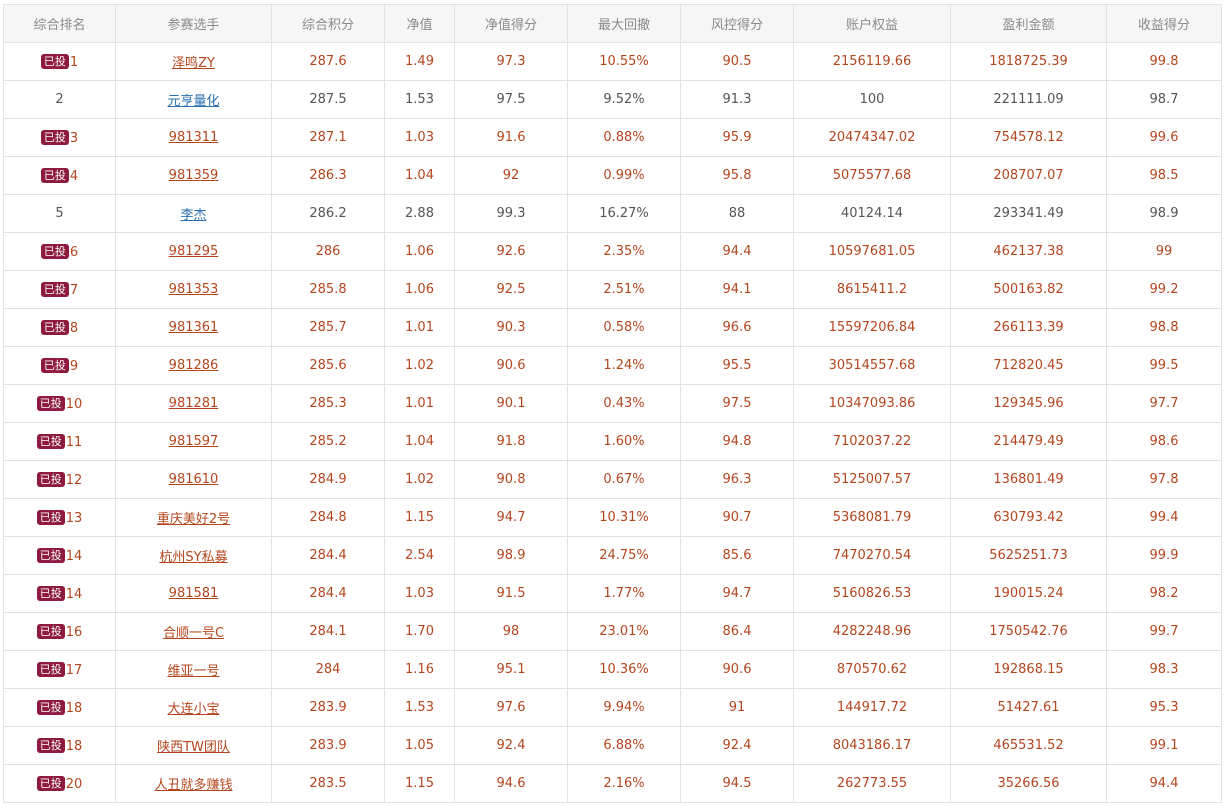 This screenshot has width=1224, height=807. I want to click on player-link: 大连小宝, so click(193, 709).